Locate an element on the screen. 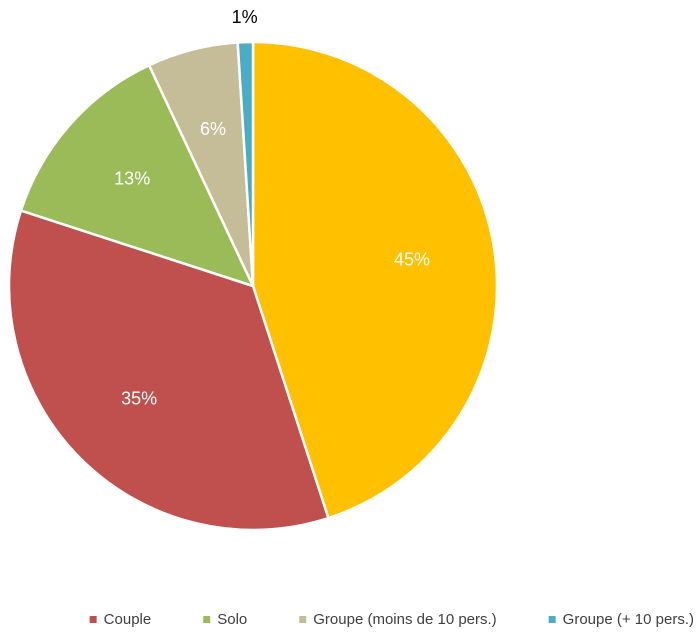  legend-label: Groupe (moins de 10 pers.) is located at coordinates (404, 619).